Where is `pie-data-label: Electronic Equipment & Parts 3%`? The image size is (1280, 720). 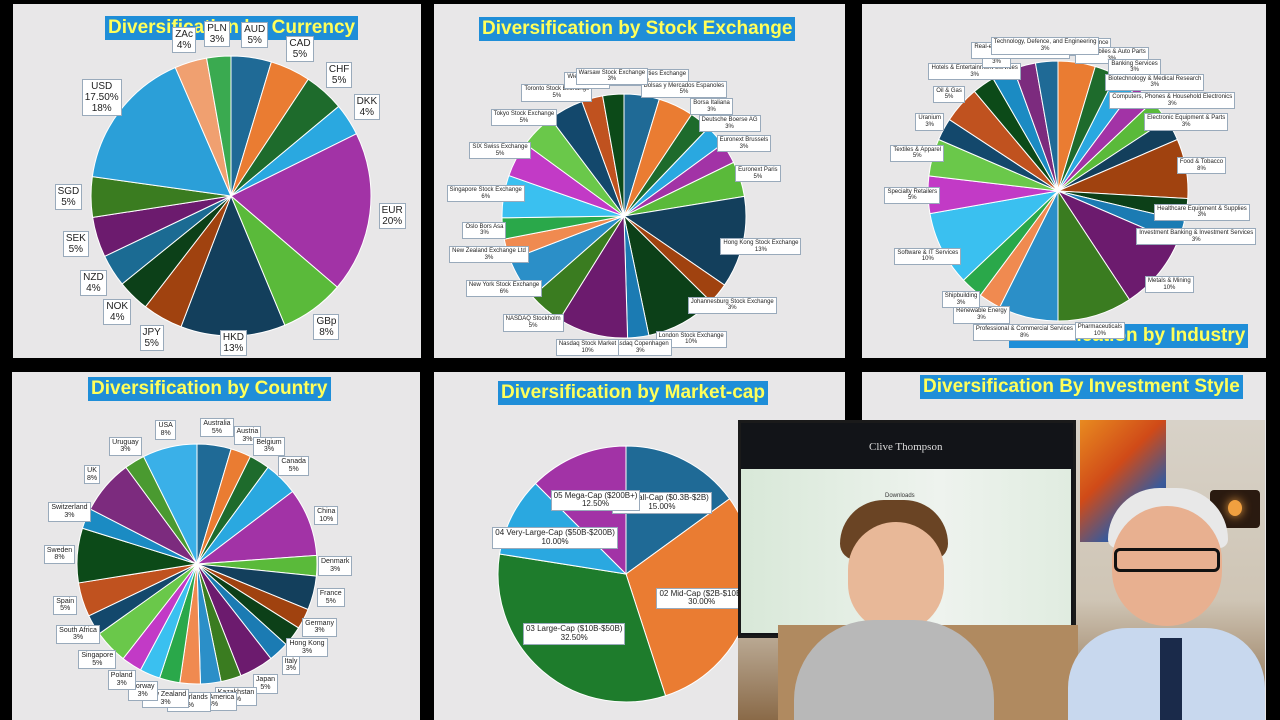 pie-data-label: Electronic Equipment & Parts 3% is located at coordinates (1186, 122).